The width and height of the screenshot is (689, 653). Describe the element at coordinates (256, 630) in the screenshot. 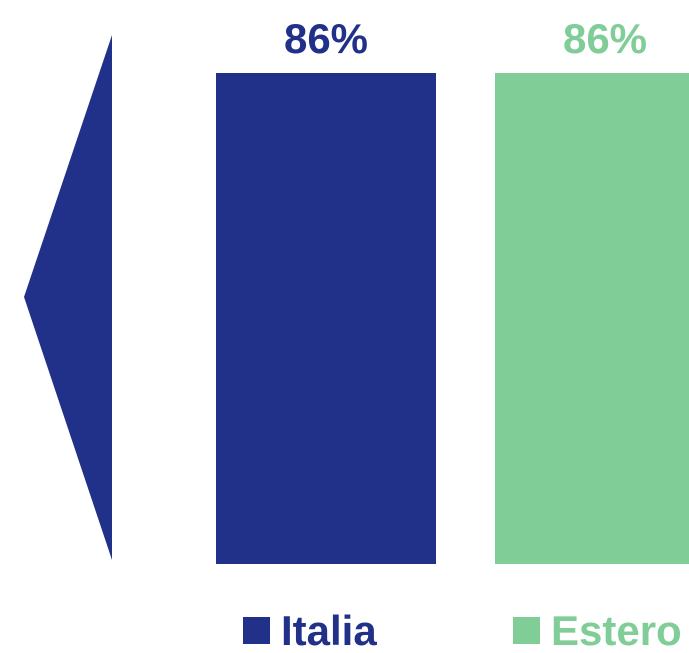

I see `legend-swatch-italia` at that location.